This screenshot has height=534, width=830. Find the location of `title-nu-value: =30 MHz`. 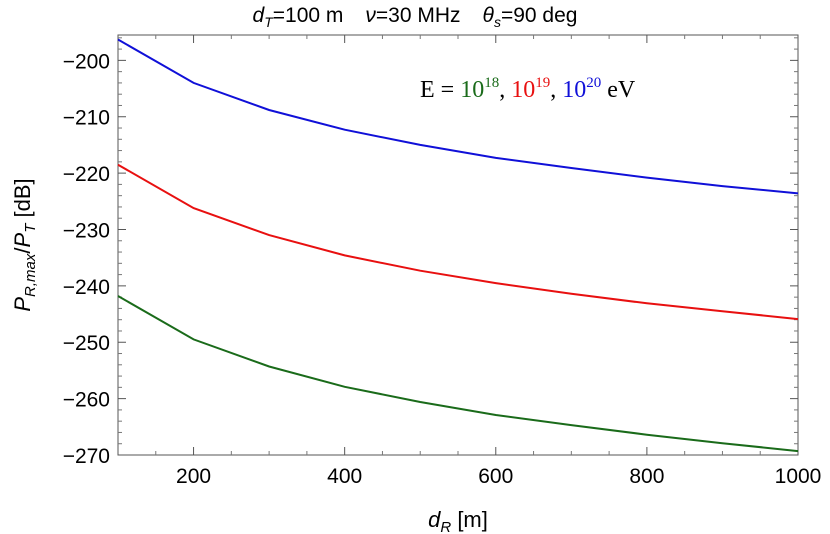

title-nu-value: =30 MHz is located at coordinates (418, 15).